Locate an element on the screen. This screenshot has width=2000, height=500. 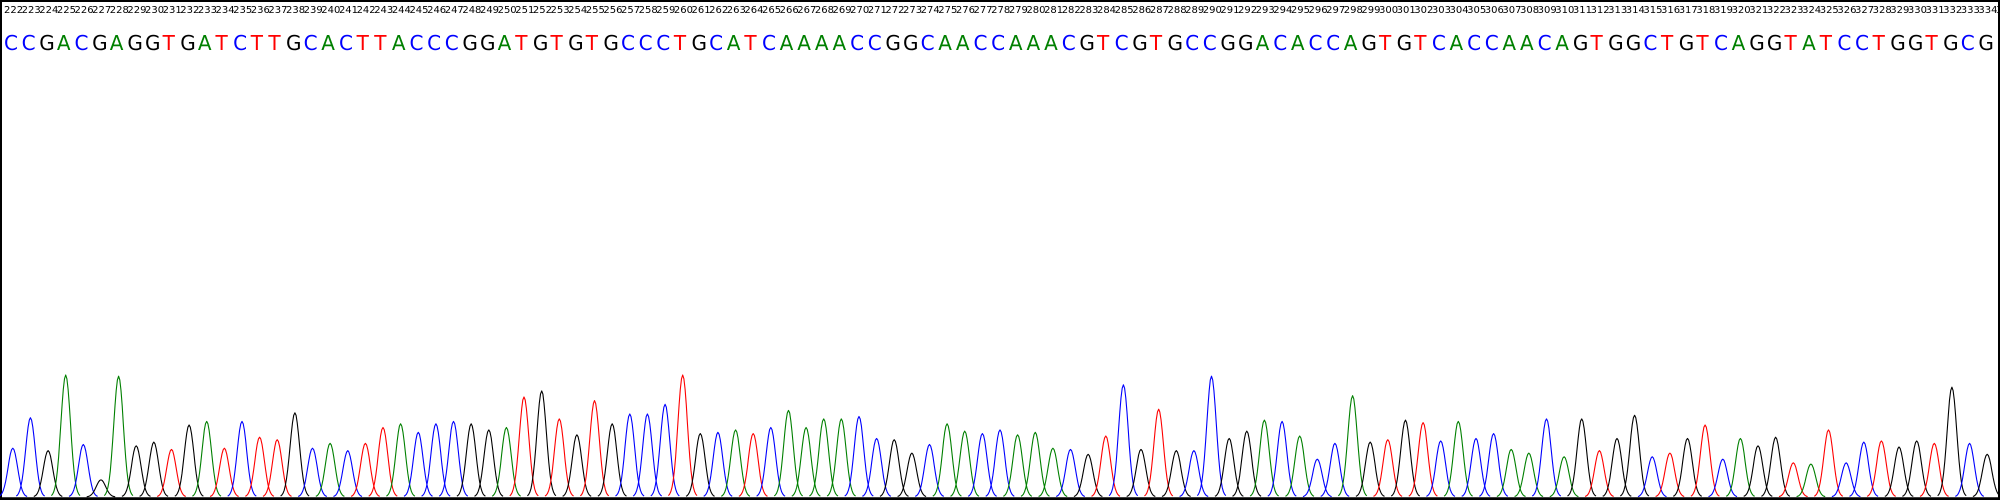
position-label: 261 is located at coordinates (701, 10).